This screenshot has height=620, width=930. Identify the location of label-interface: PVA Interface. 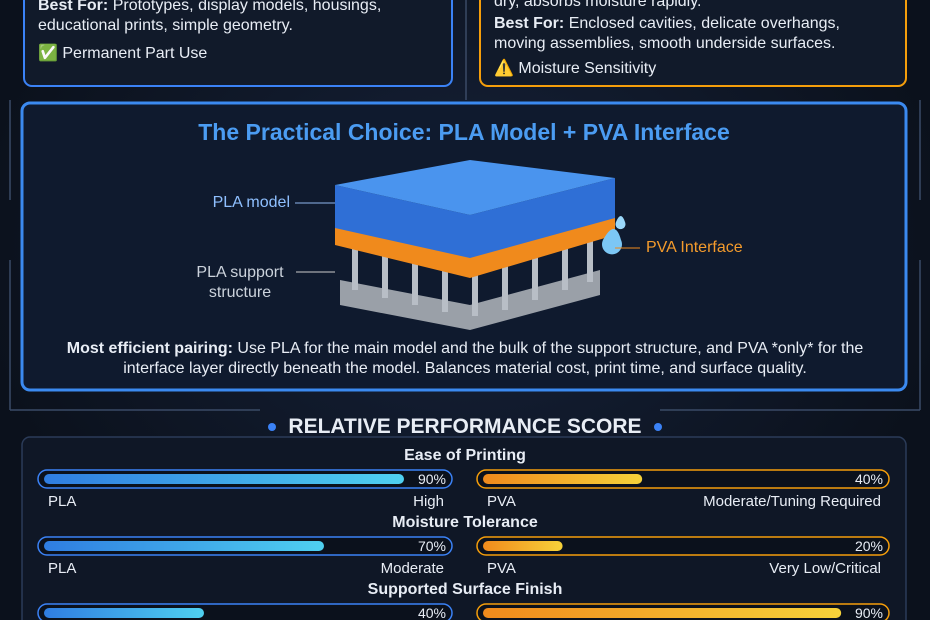
(694, 247).